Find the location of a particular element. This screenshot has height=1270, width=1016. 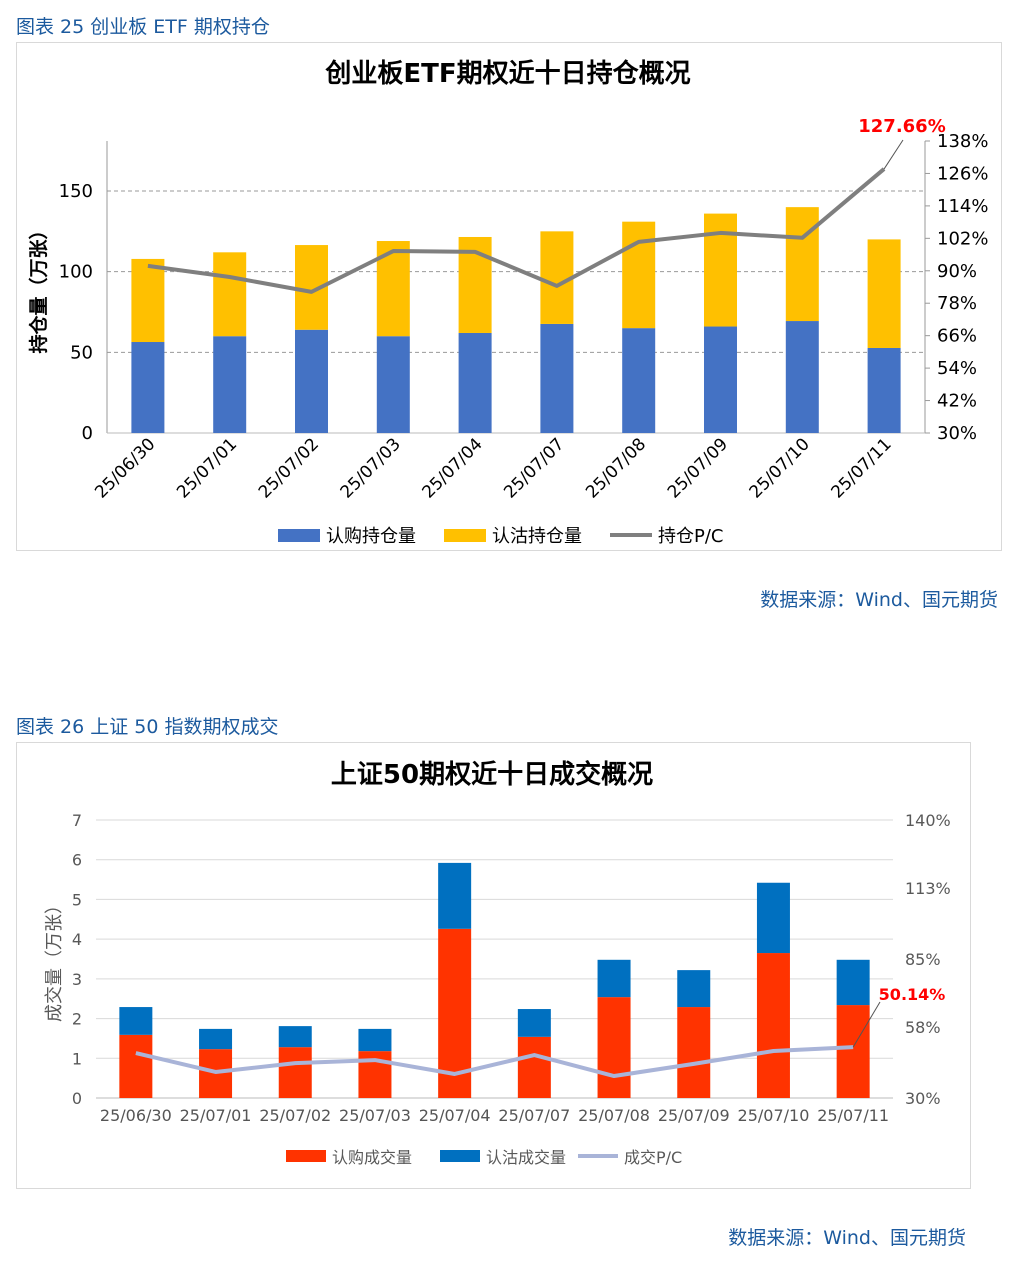

x-tick-label: 25/07/11 is located at coordinates (861, 468).